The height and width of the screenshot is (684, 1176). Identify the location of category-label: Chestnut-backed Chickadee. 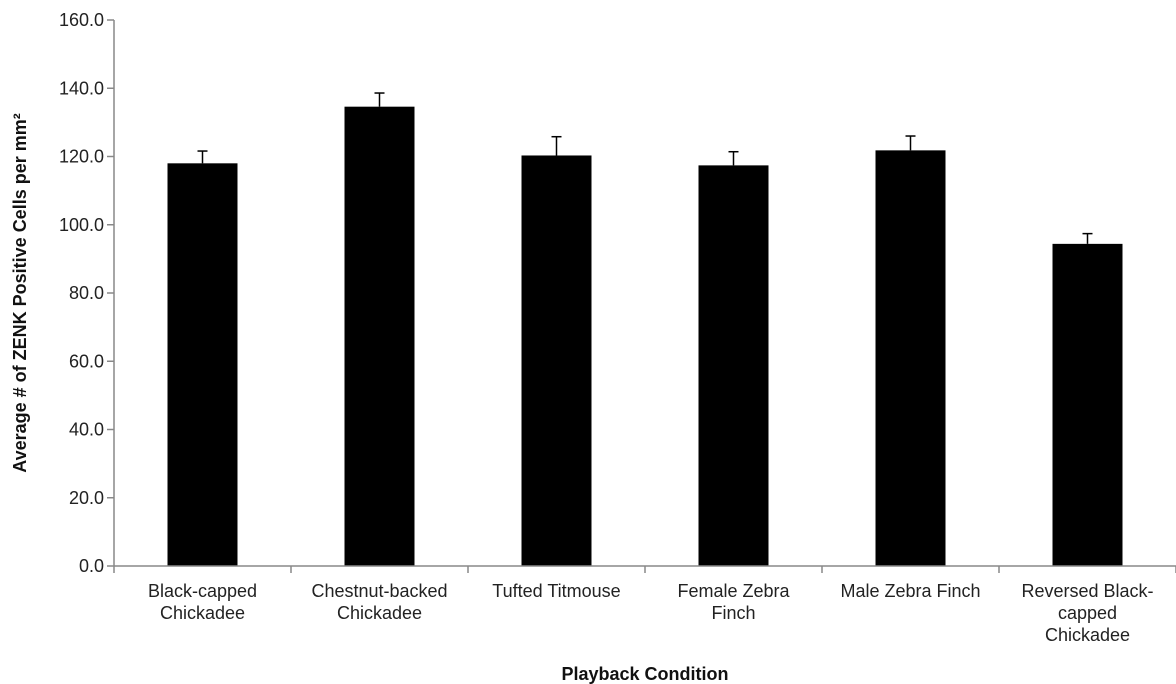
(379, 602).